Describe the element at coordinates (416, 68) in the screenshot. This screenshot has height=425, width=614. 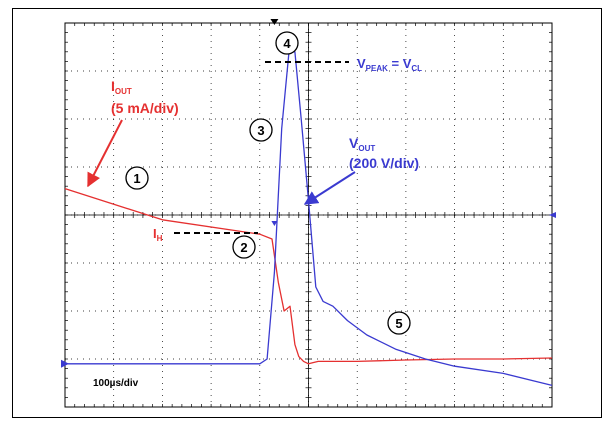
I see `vcl-sub: CL` at that location.